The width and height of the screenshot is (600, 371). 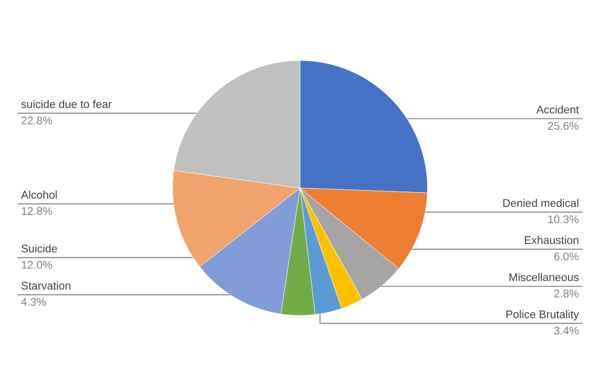 I want to click on data-label: 12.0%, so click(x=37, y=264).